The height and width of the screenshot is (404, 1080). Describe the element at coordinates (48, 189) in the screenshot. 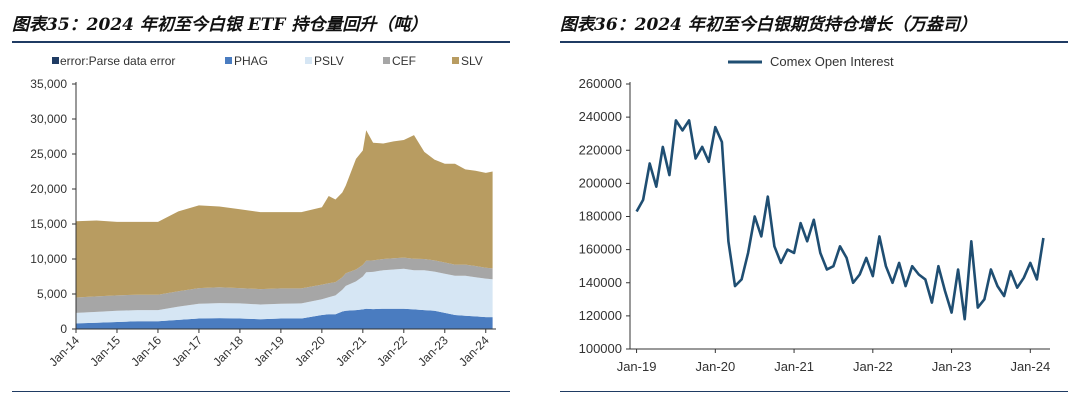

I see `y-tick-label: 20,000` at that location.